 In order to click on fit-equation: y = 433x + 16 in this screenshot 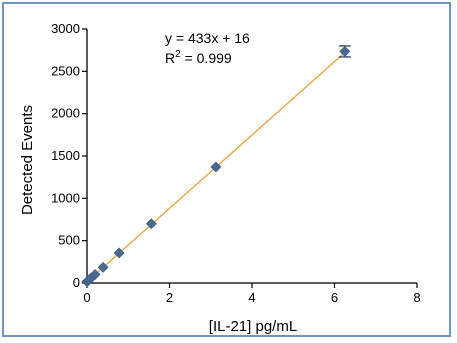, I will do `click(207, 38)`.